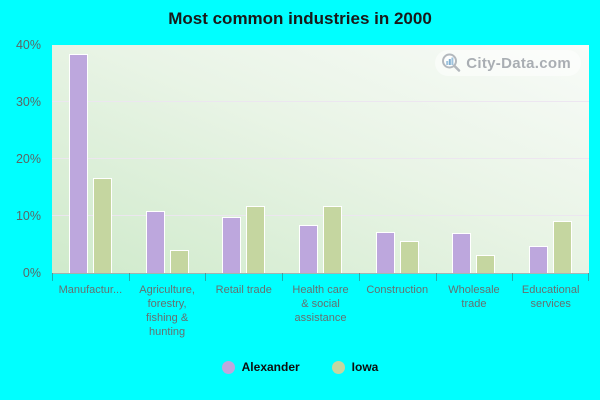  What do you see at coordinates (155, 241) in the screenshot?
I see `bar-alexander-group1` at bounding box center [155, 241].